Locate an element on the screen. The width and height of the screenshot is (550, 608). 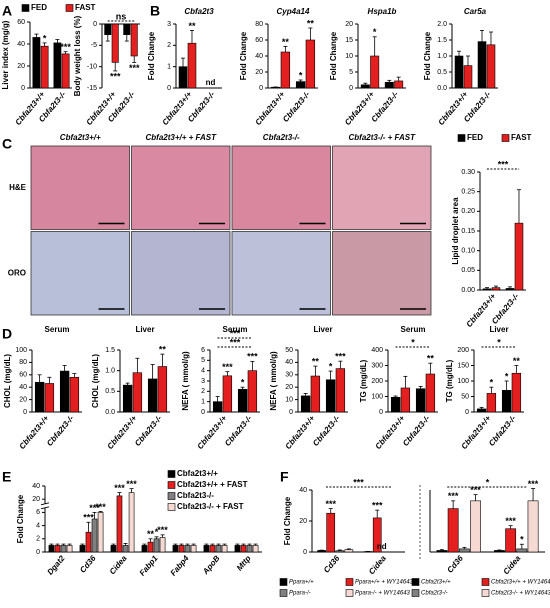
y-tick-label: 2 is located at coordinates (38, 539).